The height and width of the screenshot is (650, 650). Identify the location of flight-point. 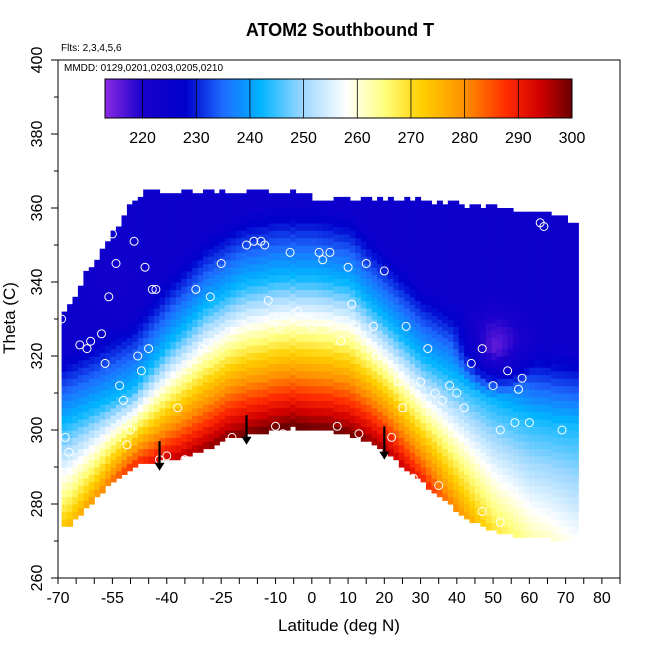
(471, 363).